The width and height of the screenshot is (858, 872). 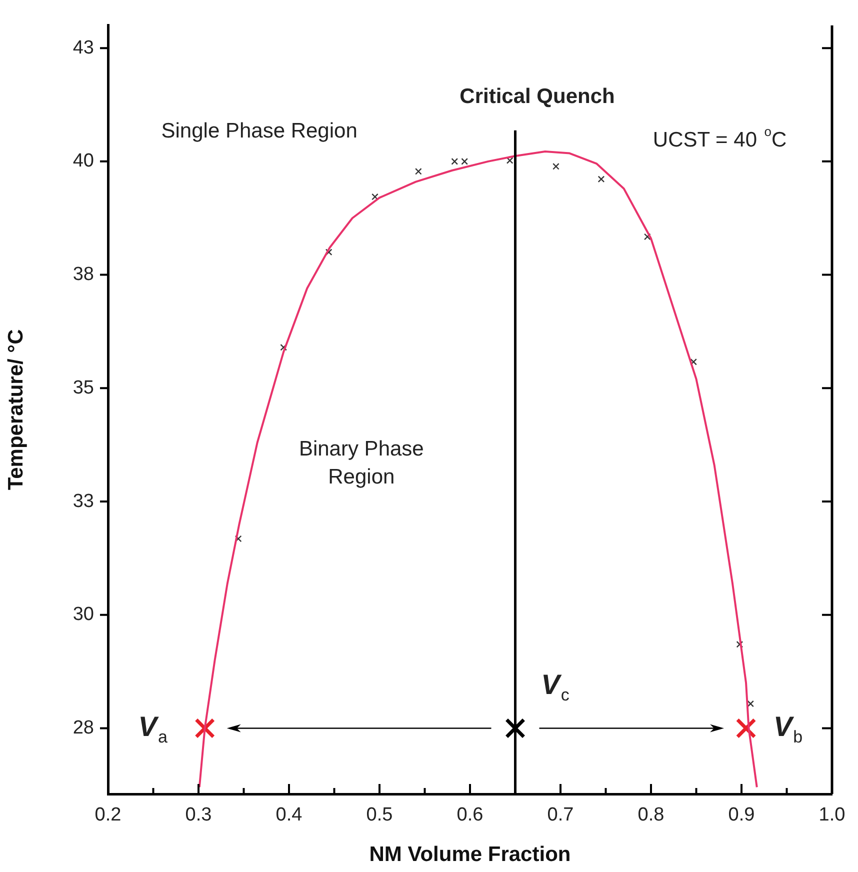 What do you see at coordinates (16, 409) in the screenshot?
I see `y-axis-title: Temperature/ °C` at bounding box center [16, 409].